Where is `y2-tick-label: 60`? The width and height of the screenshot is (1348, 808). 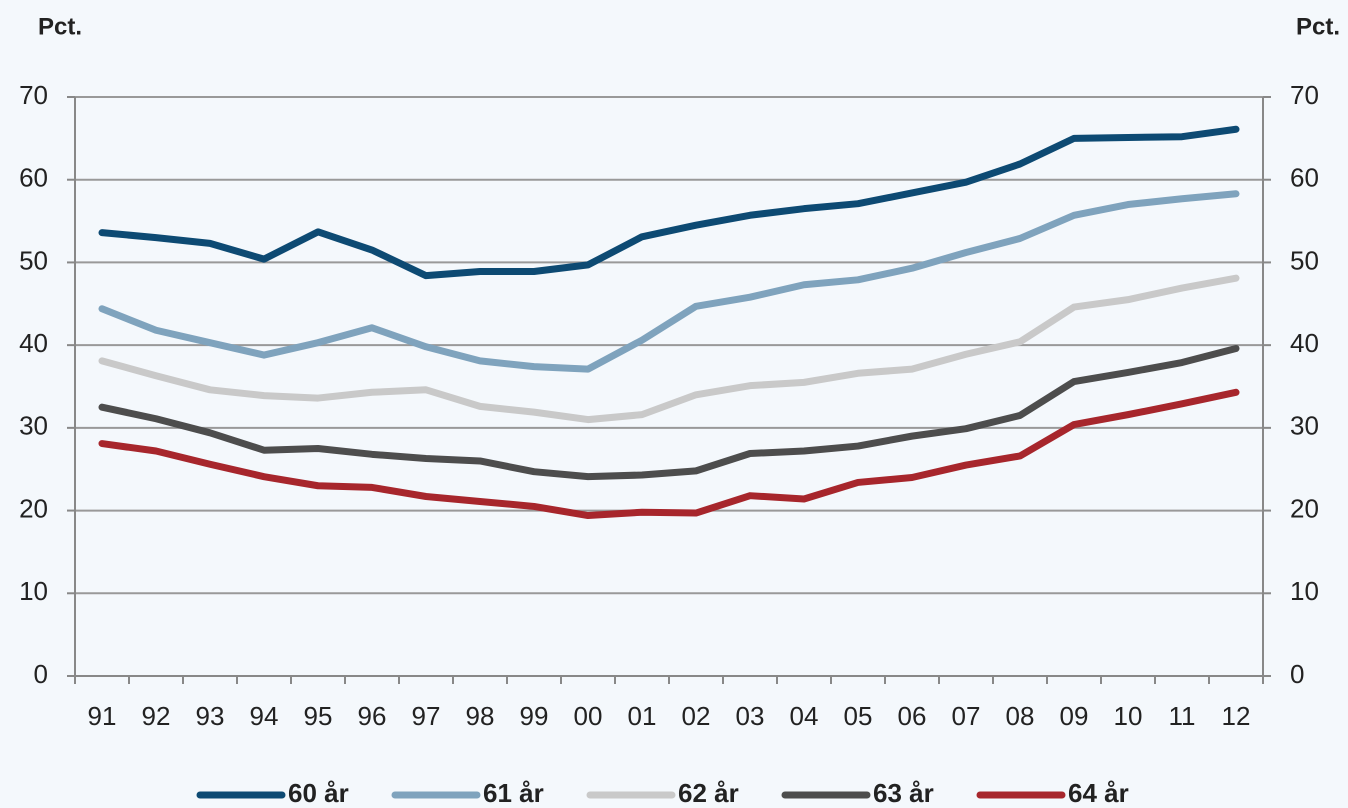 y2-tick-label: 60 is located at coordinates (1304, 178).